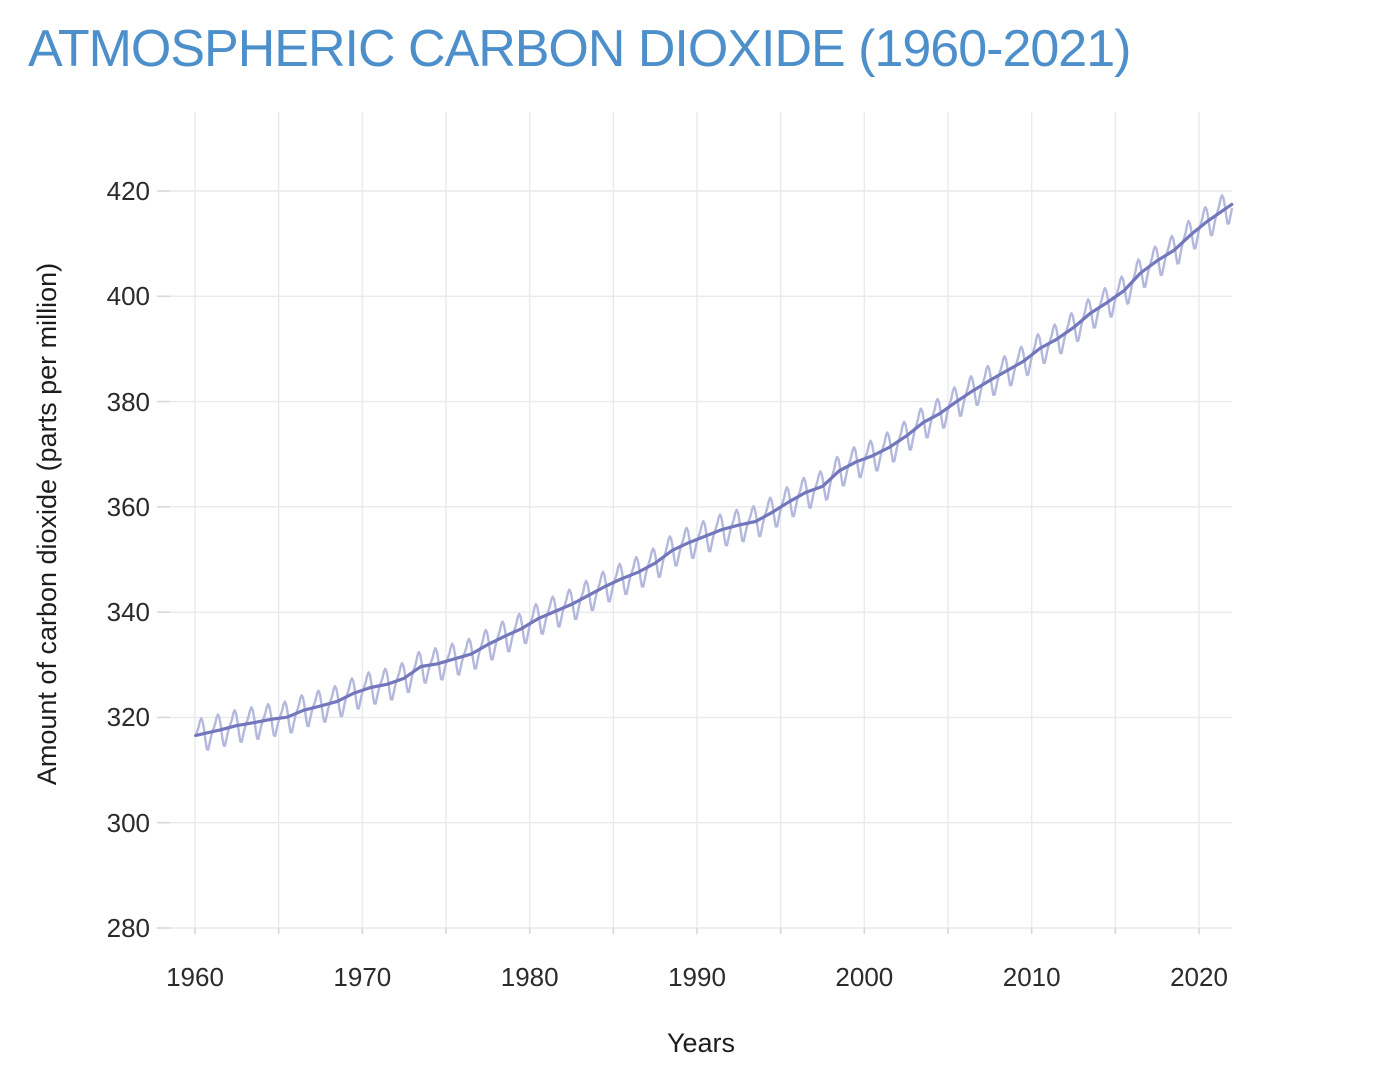 The height and width of the screenshot is (1082, 1374). What do you see at coordinates (529, 977) in the screenshot?
I see `x-tick-label: 1980` at bounding box center [529, 977].